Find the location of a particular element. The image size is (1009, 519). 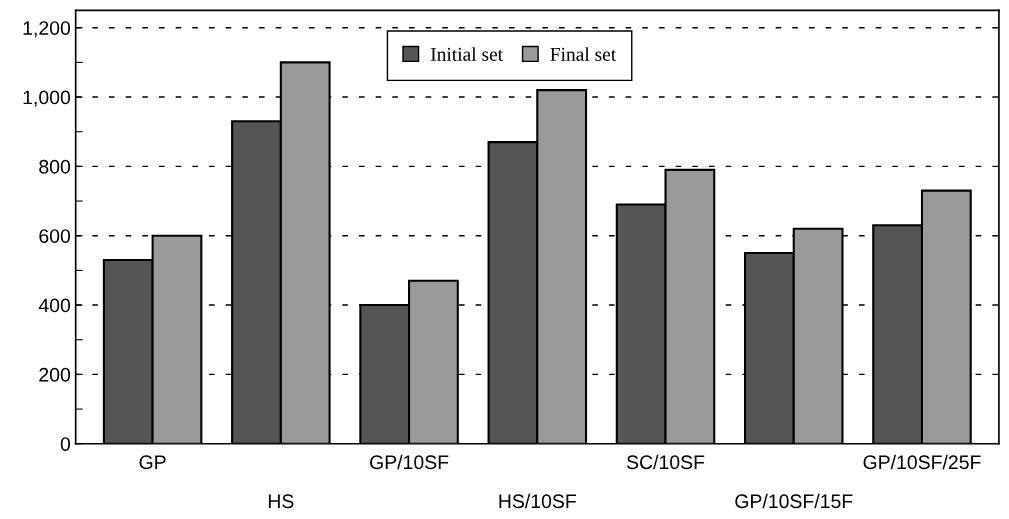

legend-label: Initial set is located at coordinates (466, 54).